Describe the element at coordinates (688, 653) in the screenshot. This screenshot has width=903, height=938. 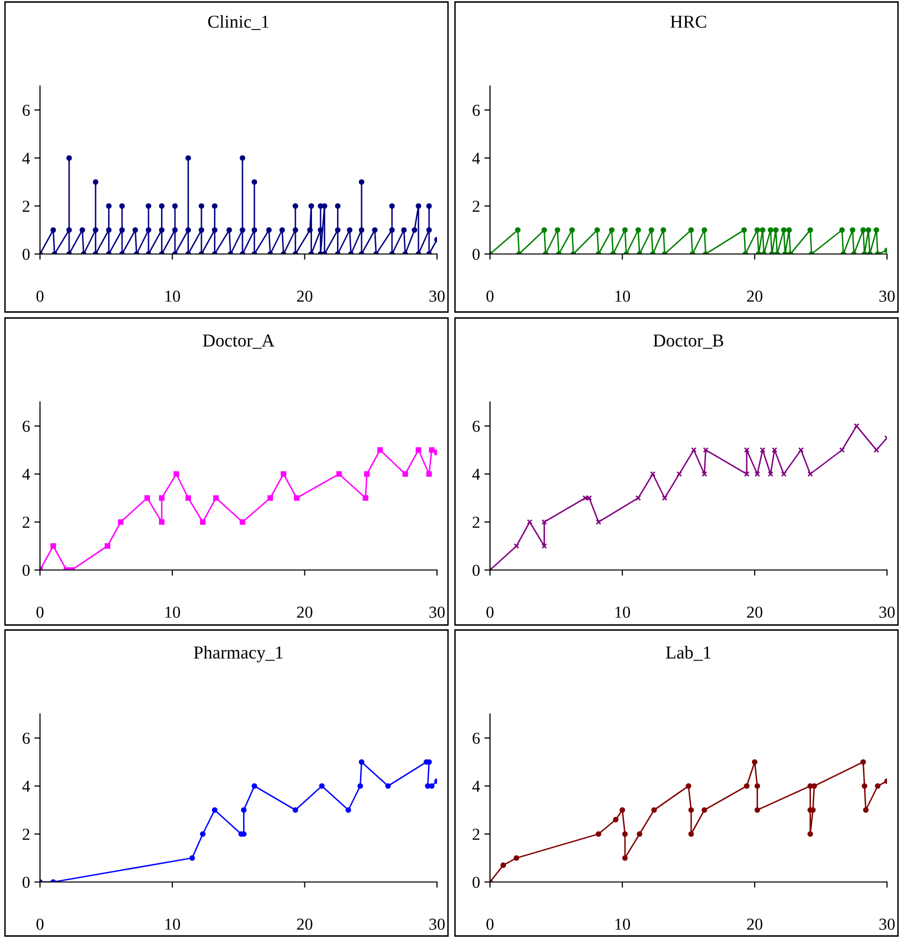
I see `chart-title: Lab_1` at that location.